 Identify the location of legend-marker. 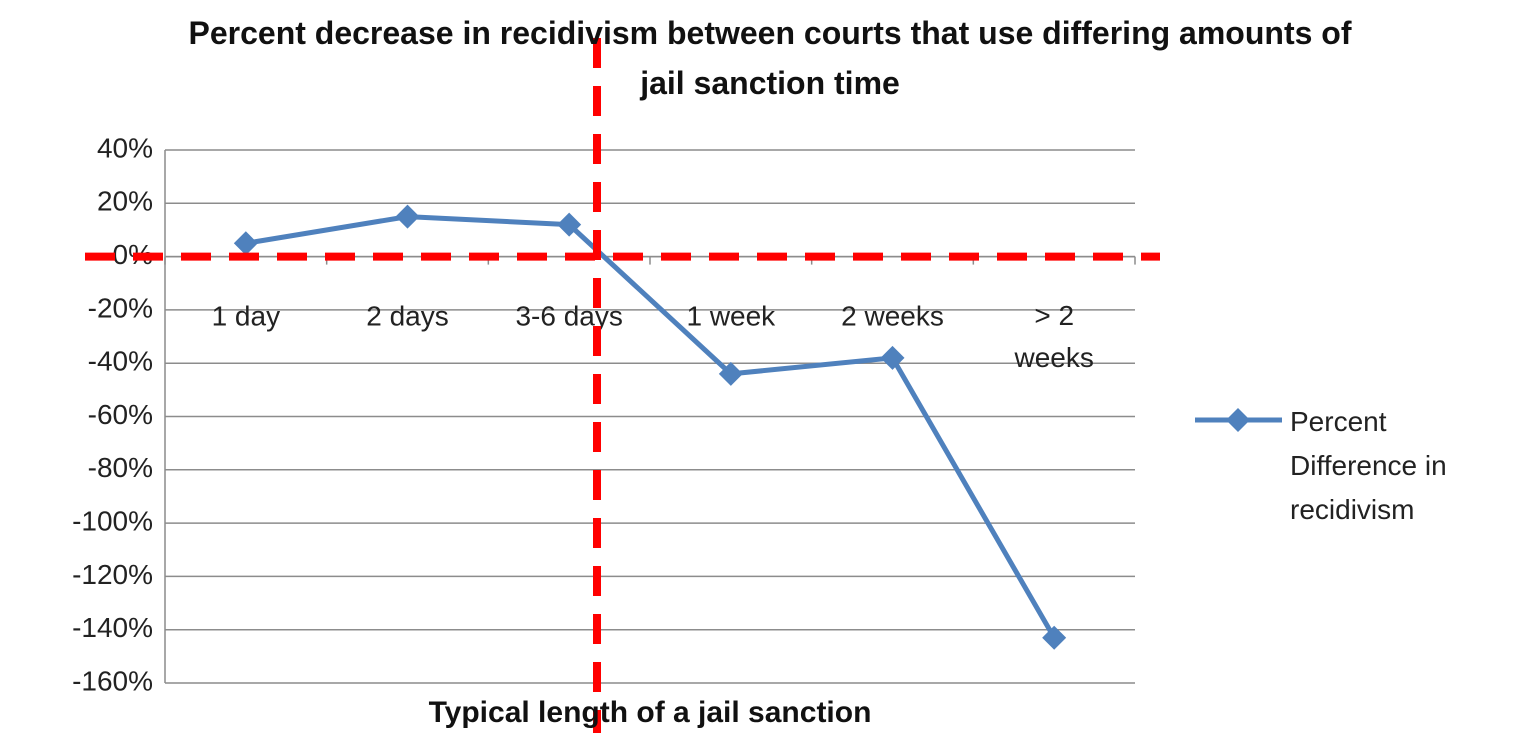
(1238, 420).